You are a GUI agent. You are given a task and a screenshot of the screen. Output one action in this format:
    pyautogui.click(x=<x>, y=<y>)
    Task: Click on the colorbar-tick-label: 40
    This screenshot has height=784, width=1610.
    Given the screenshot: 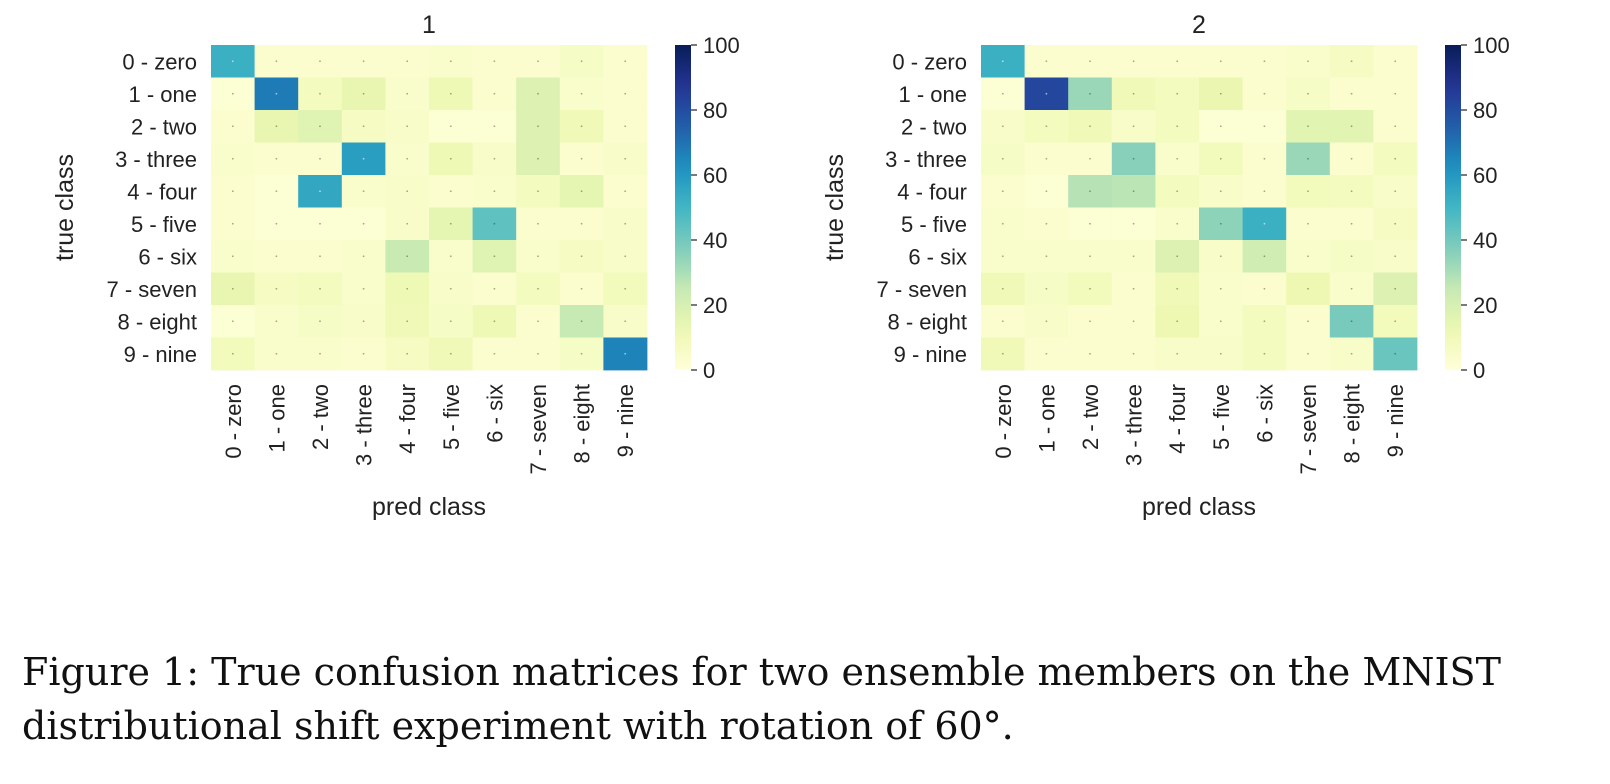 What is the action you would take?
    pyautogui.click(x=1485, y=240)
    